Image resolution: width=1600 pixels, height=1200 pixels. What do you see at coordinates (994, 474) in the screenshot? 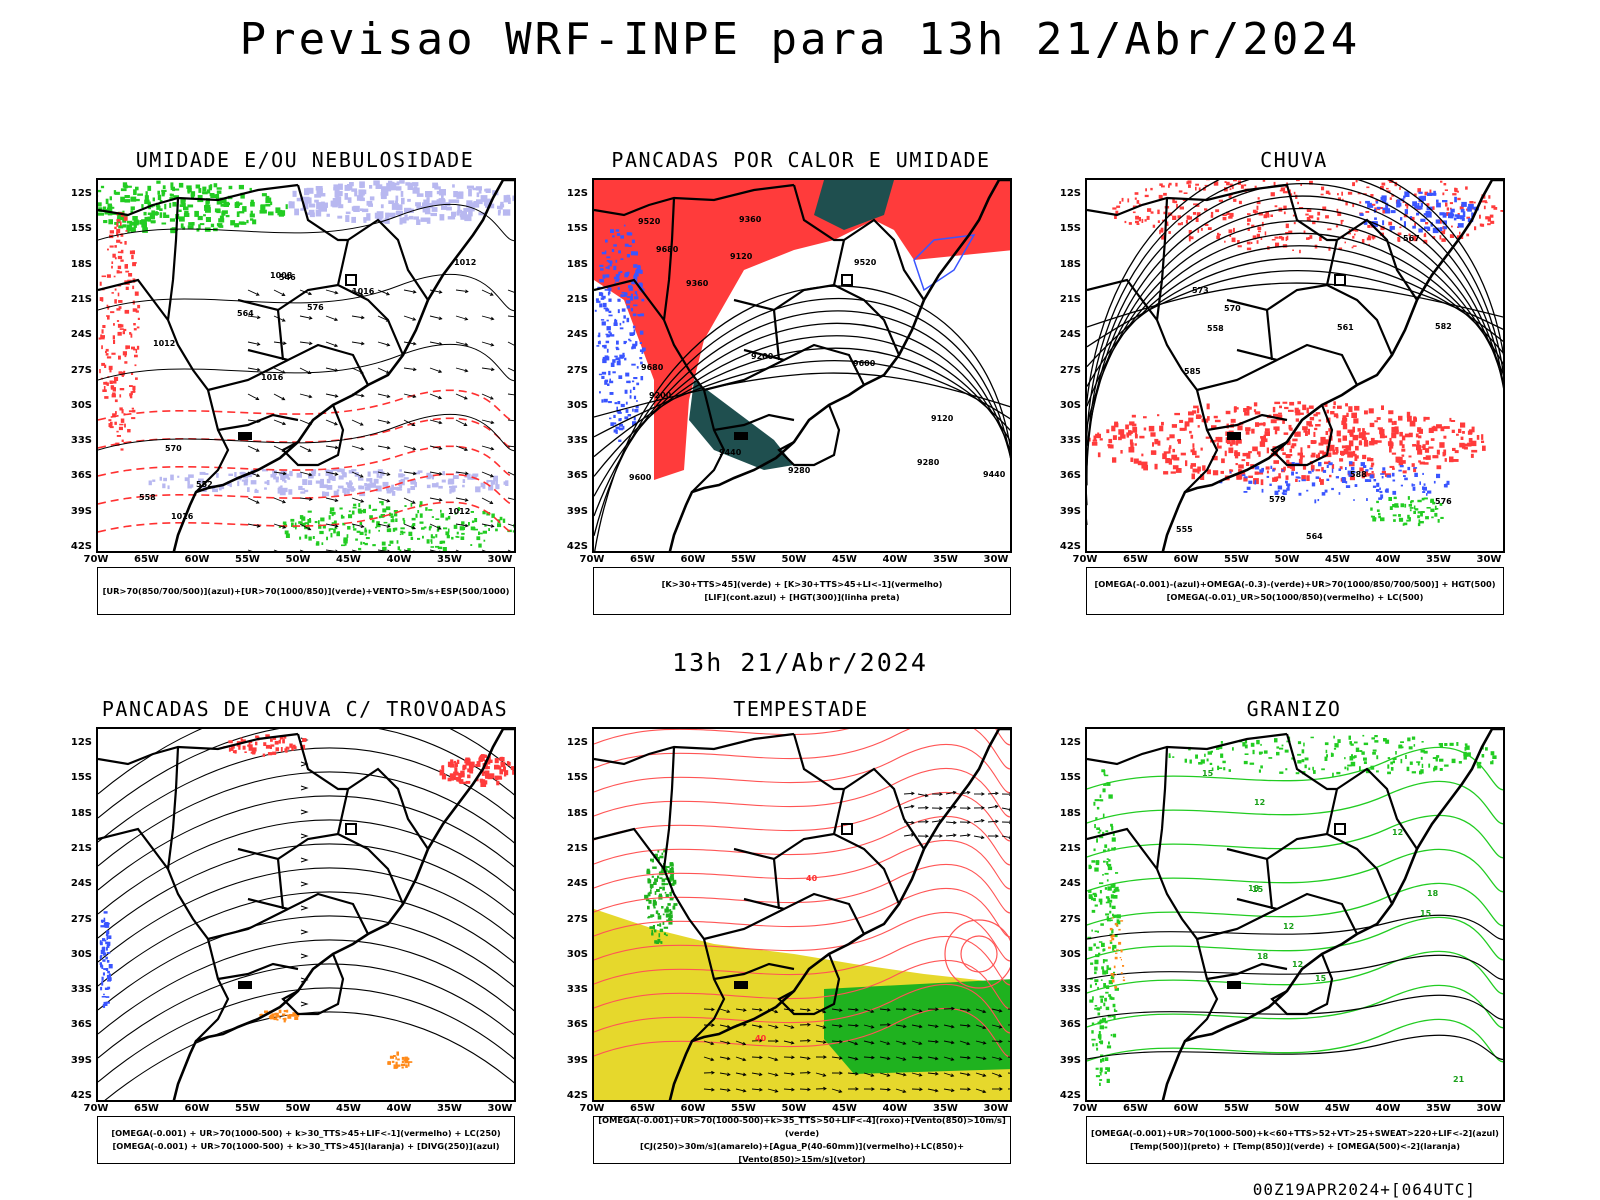
I see `contour-label: 9440` at bounding box center [994, 474].